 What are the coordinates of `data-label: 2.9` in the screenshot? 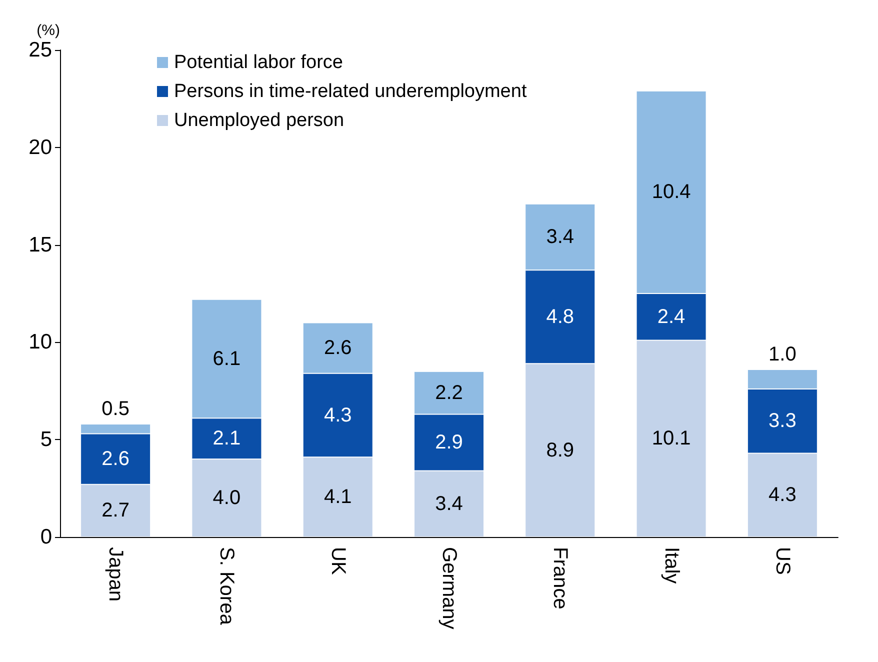 It's located at (449, 443).